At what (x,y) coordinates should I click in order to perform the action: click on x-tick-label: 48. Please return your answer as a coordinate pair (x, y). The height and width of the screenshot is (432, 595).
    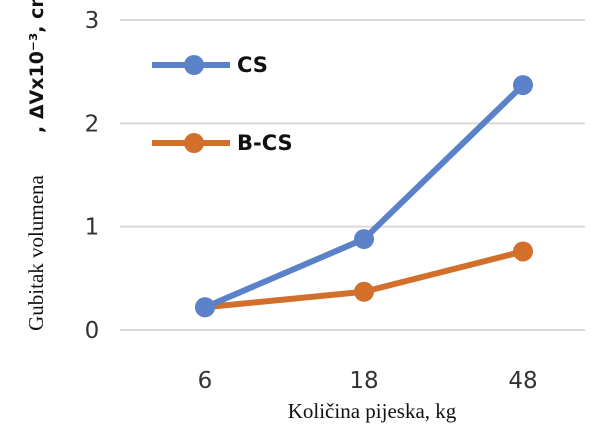
    Looking at the image, I should click on (522, 381).